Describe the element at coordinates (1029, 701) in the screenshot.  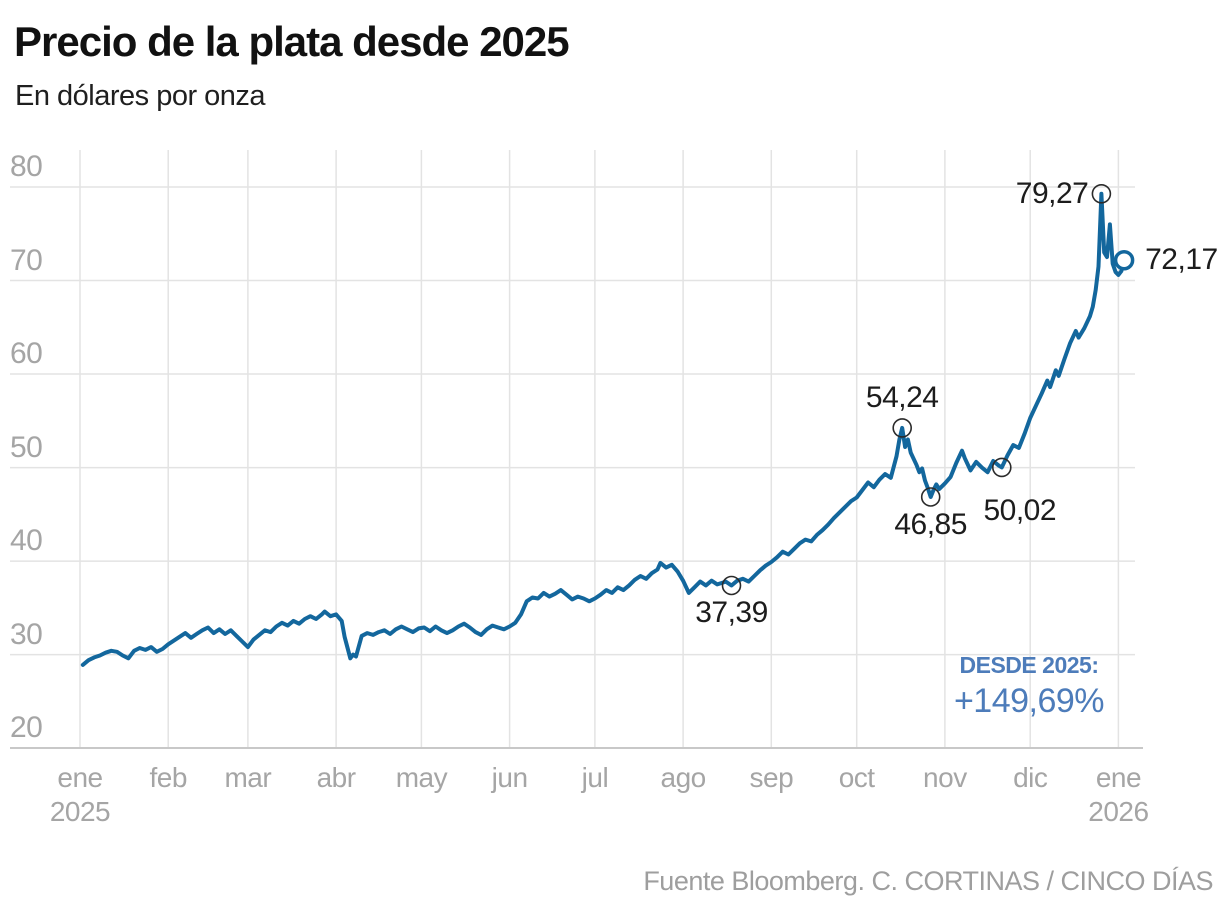
I see `change-callout-value: +149,69%` at that location.